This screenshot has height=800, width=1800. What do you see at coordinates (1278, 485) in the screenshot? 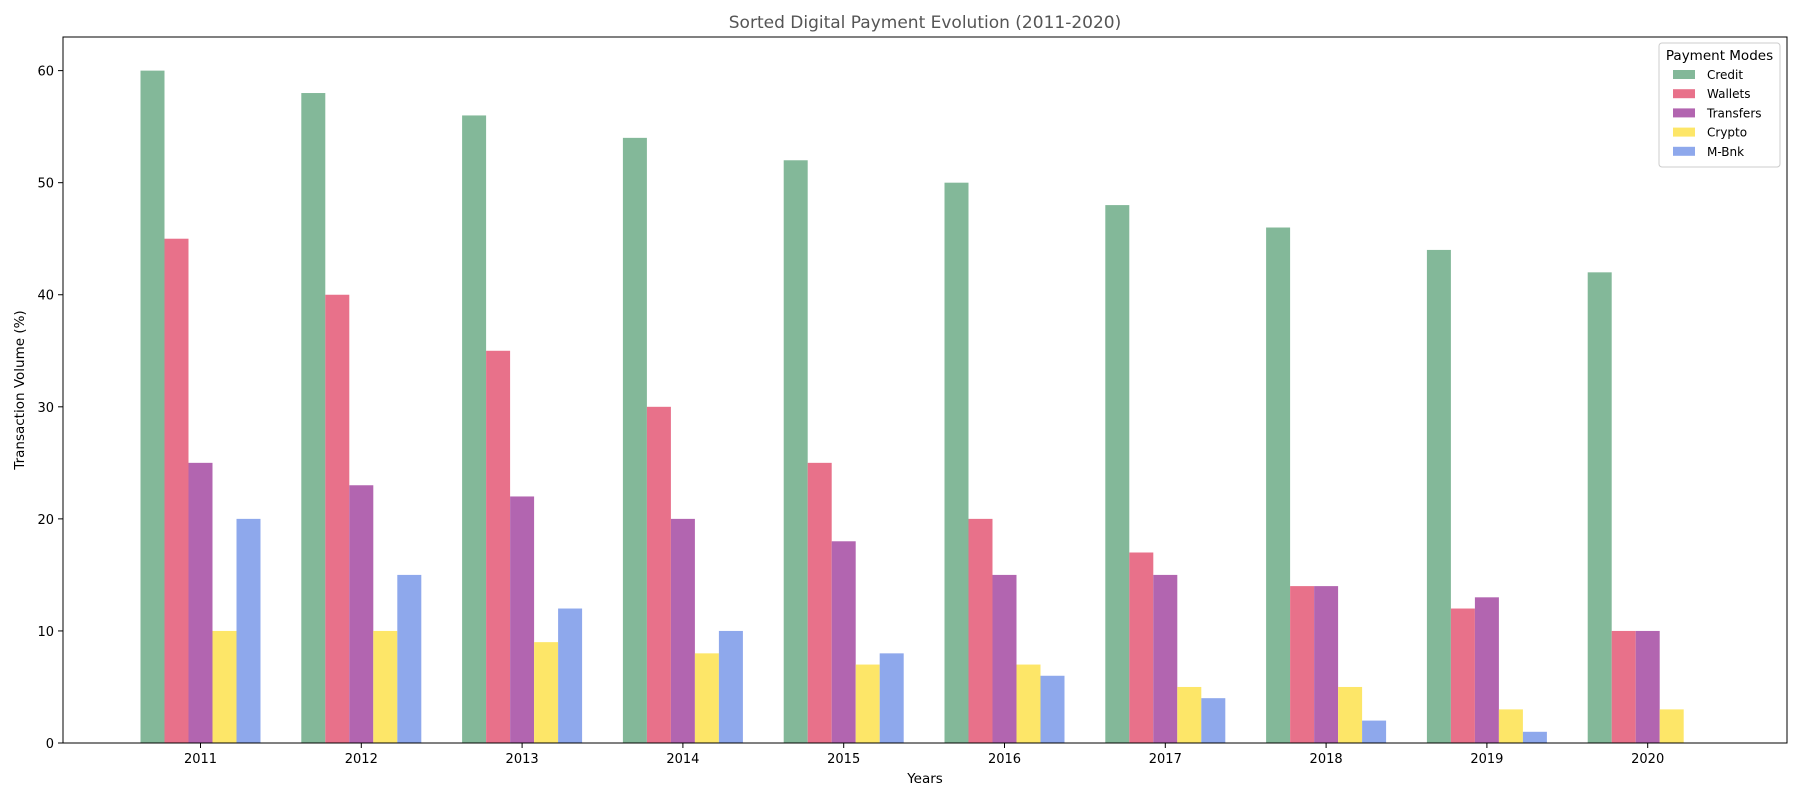
I see `bar-credit-2018` at bounding box center [1278, 485].